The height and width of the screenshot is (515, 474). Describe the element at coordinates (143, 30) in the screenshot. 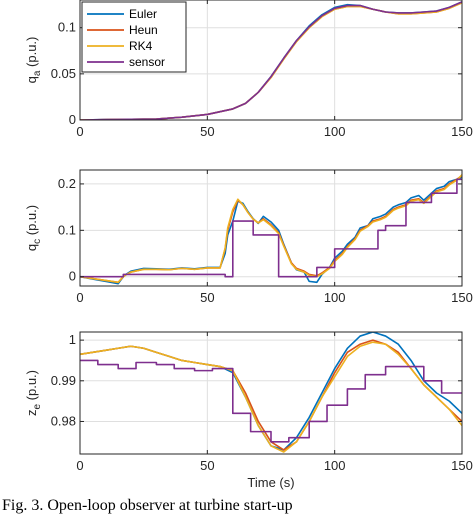

I see `legend-label-heun: Heun` at that location.